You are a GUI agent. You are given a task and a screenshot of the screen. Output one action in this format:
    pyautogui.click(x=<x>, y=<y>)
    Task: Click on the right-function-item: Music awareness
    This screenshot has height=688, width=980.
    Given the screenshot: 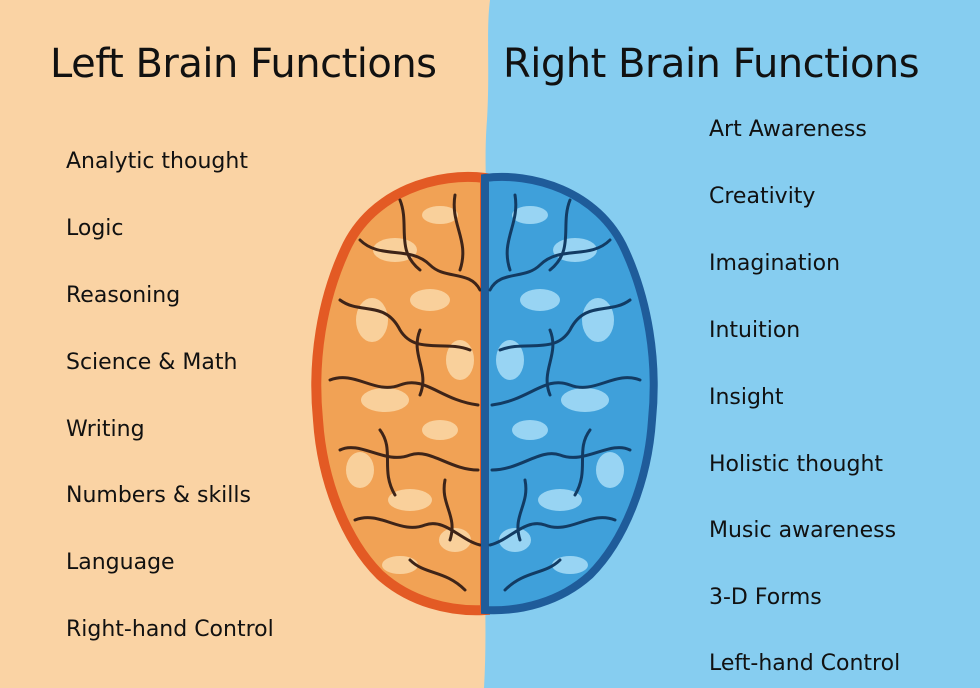 What is the action you would take?
    pyautogui.click(x=803, y=530)
    